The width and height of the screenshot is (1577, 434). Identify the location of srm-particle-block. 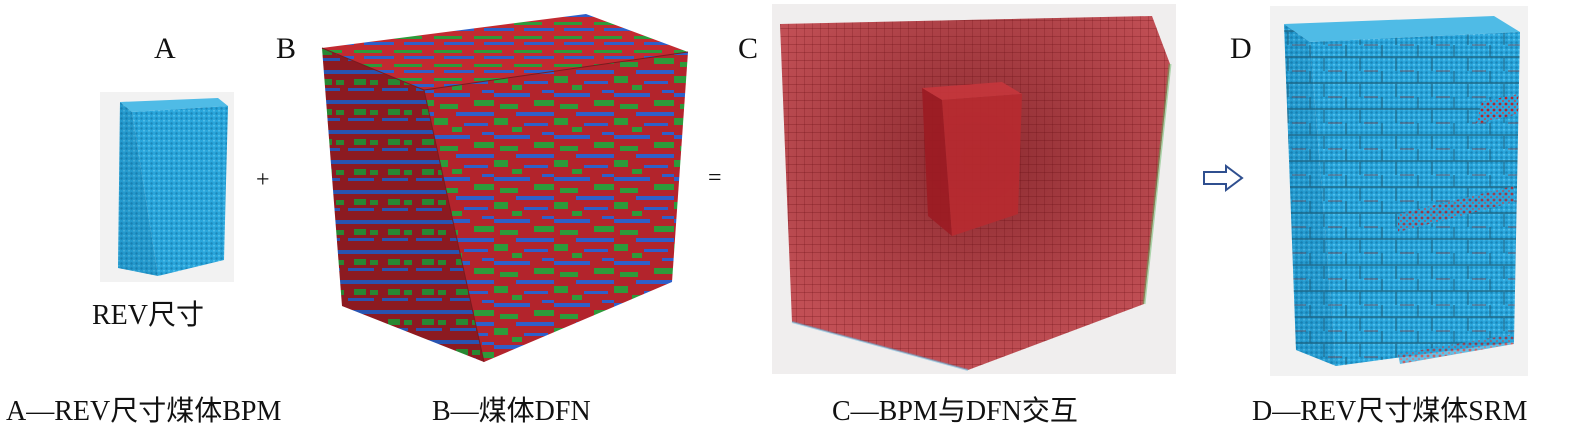
(1399, 191).